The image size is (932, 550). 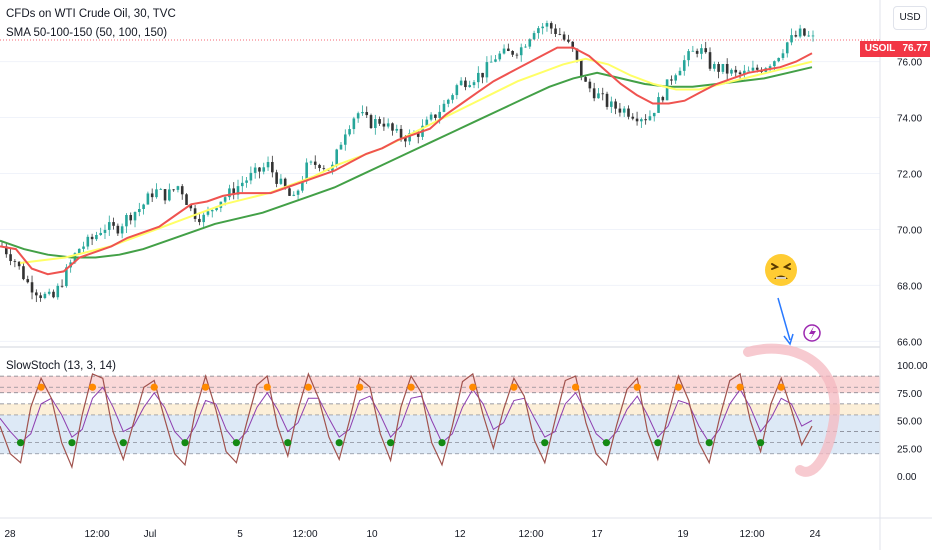 What do you see at coordinates (909, 175) in the screenshot?
I see `price-tick-label: 72.00` at bounding box center [909, 175].